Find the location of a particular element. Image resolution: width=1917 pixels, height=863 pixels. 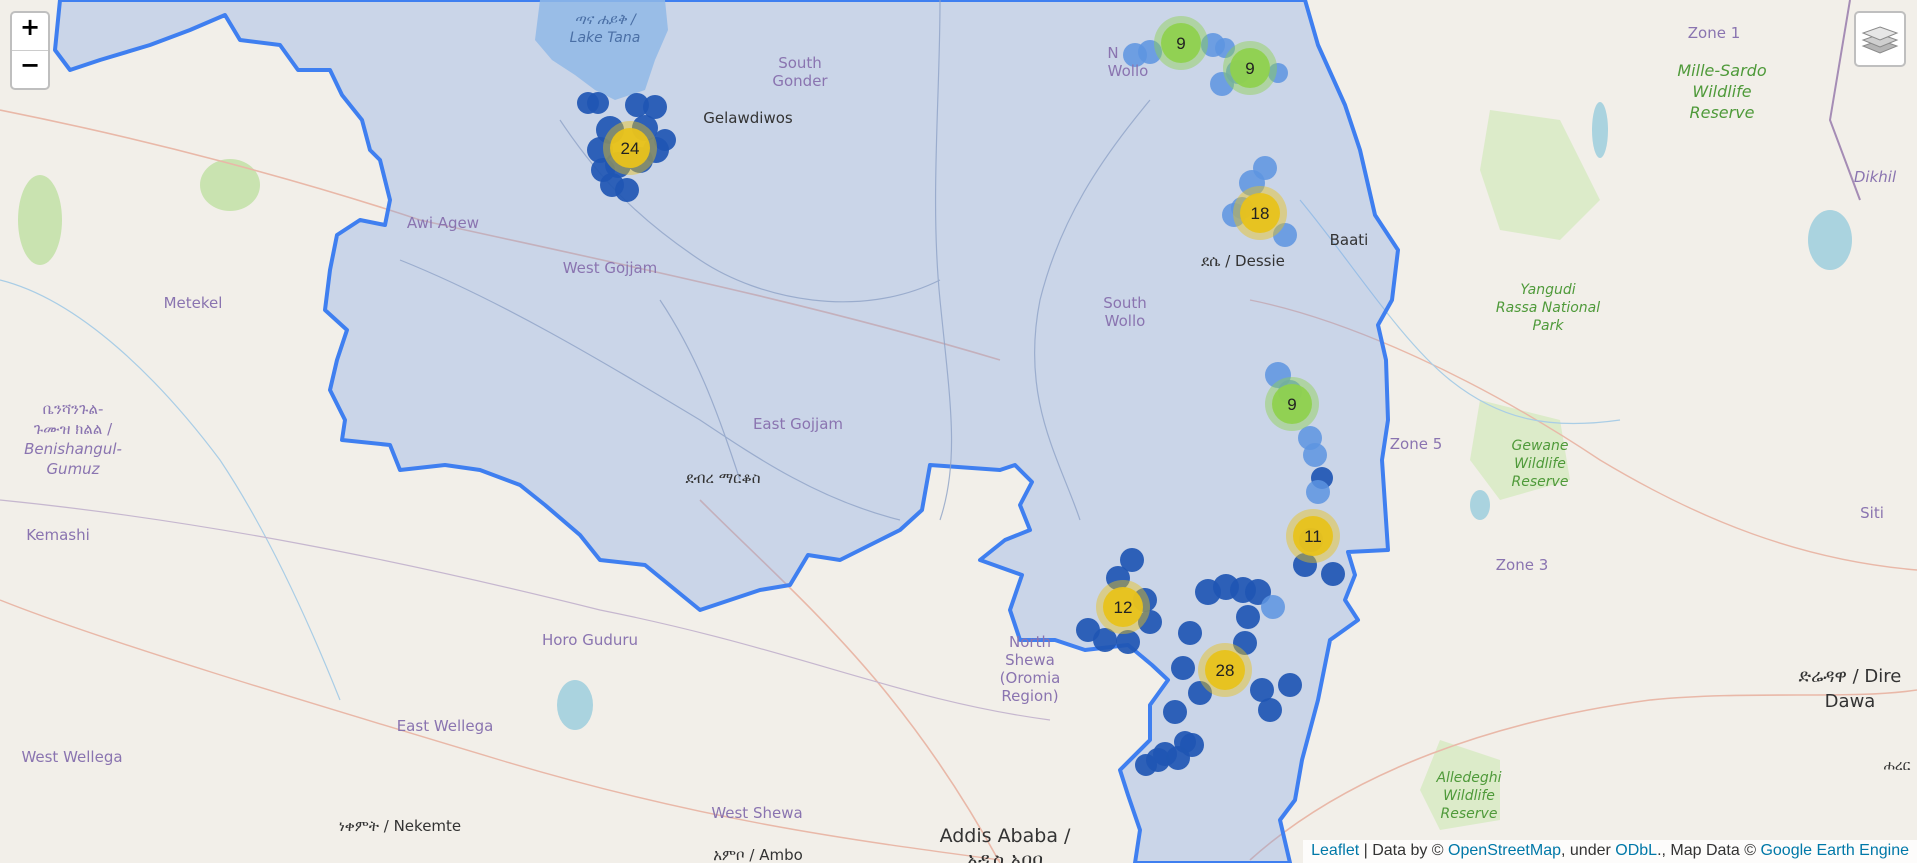

cluster-marker: 18 is located at coordinates (1260, 213).